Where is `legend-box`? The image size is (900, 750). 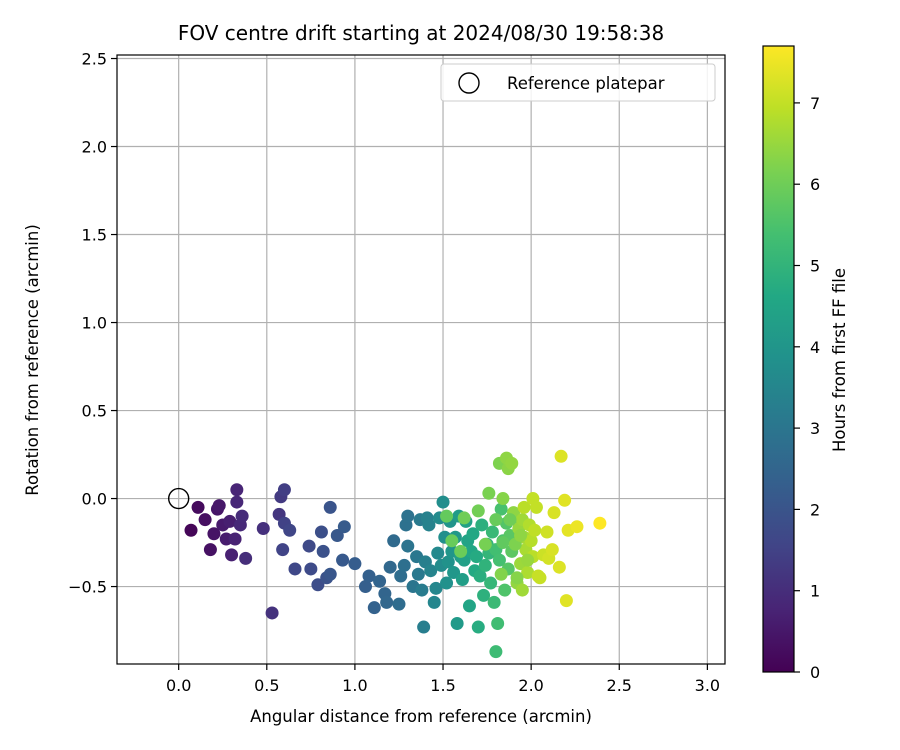
legend-box is located at coordinates (578, 82).